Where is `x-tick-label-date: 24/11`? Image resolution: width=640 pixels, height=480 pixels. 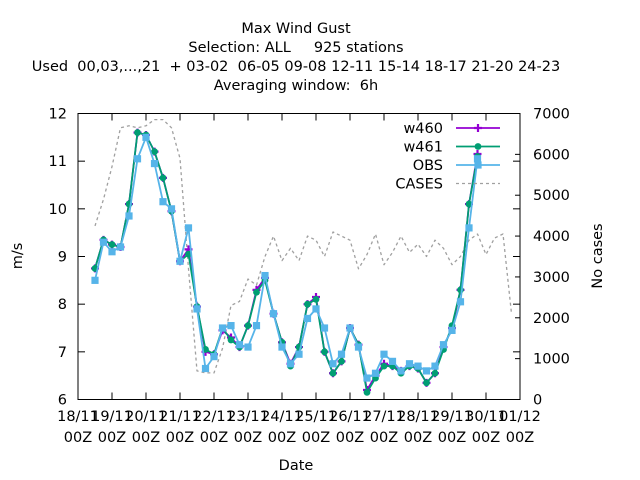
x-tick-label-date: 24/11 is located at coordinates (282, 417).